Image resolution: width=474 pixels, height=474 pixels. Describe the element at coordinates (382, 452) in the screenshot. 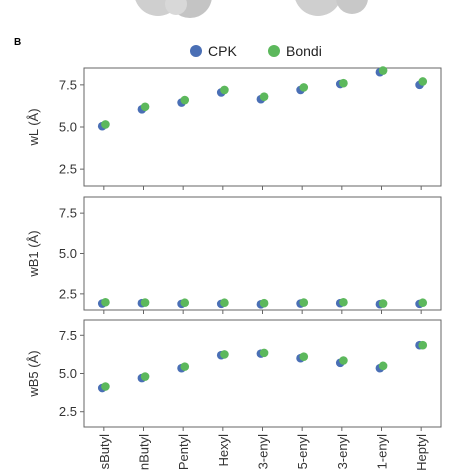

I see `x-category-label: 1-enyl` at that location.